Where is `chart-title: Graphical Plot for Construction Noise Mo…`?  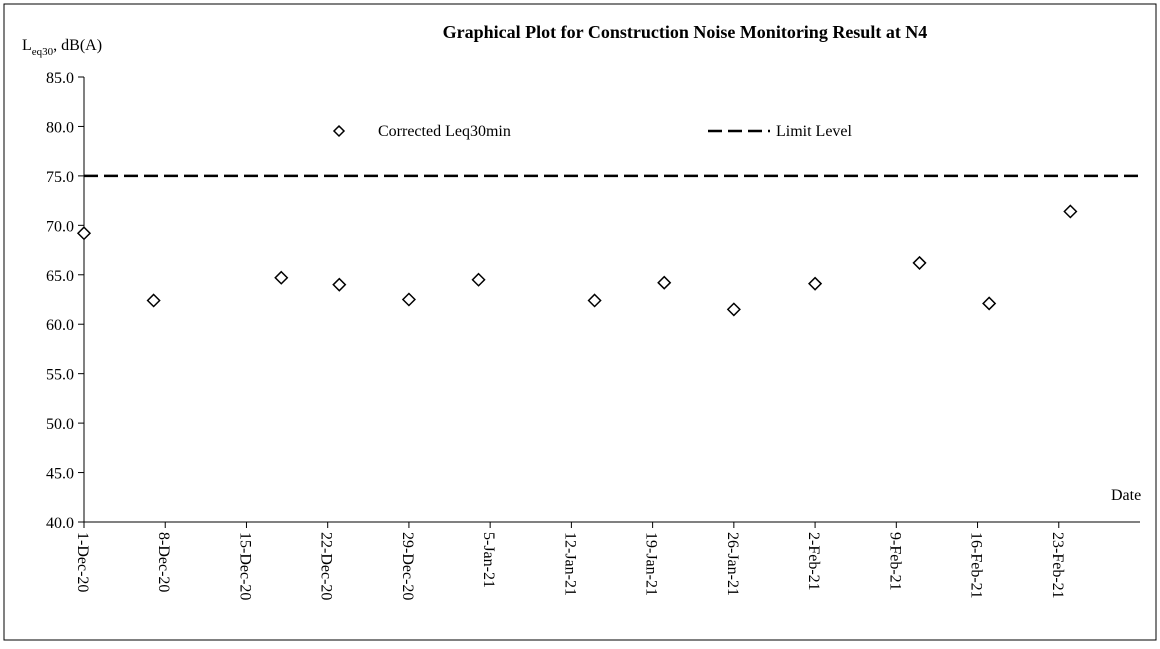 chart-title: Graphical Plot for Construction Noise Mo… is located at coordinates (685, 32).